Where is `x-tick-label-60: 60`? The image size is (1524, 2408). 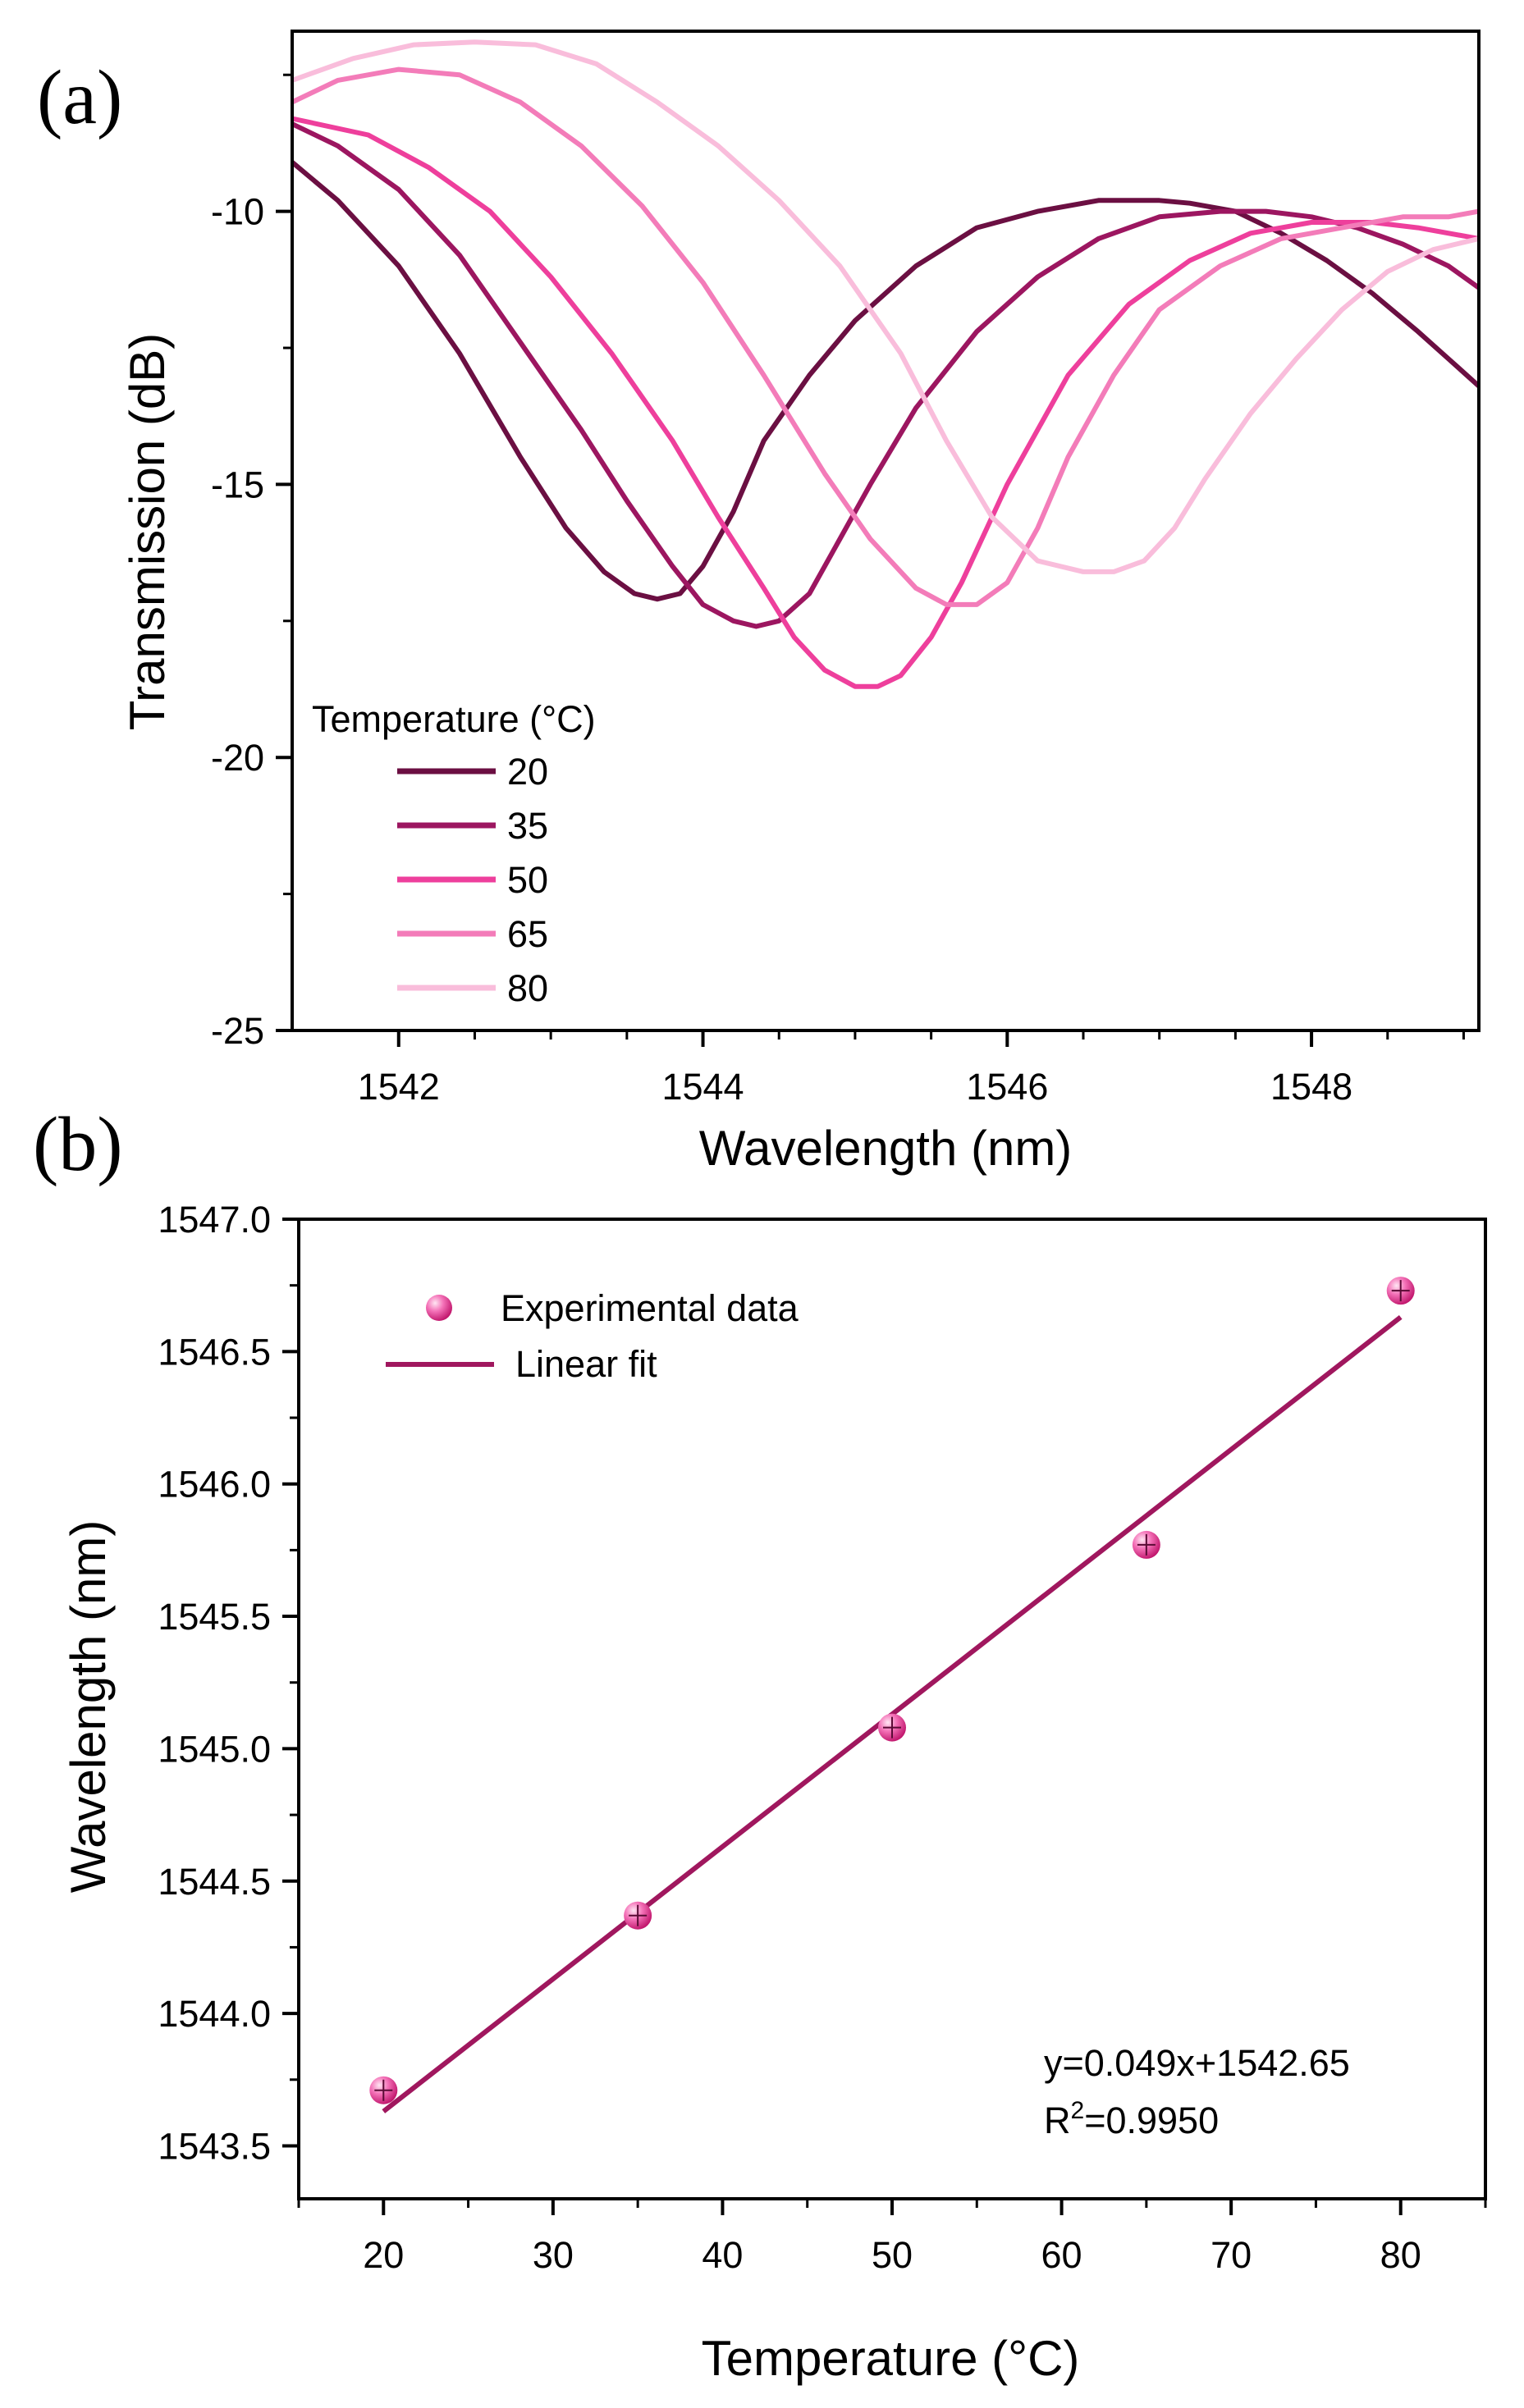 x-tick-label-60: 60 is located at coordinates (1061, 2255).